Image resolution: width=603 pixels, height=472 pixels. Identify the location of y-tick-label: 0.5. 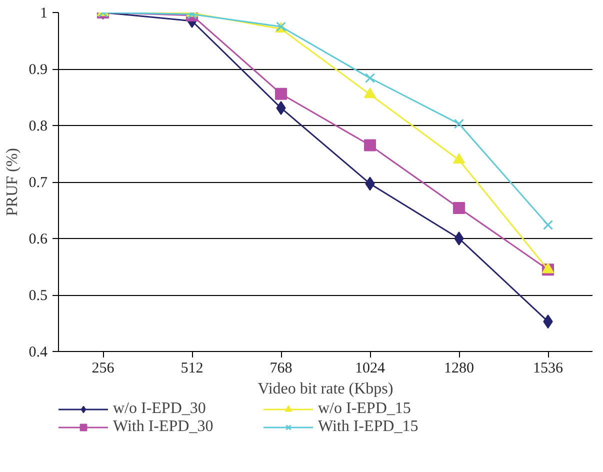
(38, 296).